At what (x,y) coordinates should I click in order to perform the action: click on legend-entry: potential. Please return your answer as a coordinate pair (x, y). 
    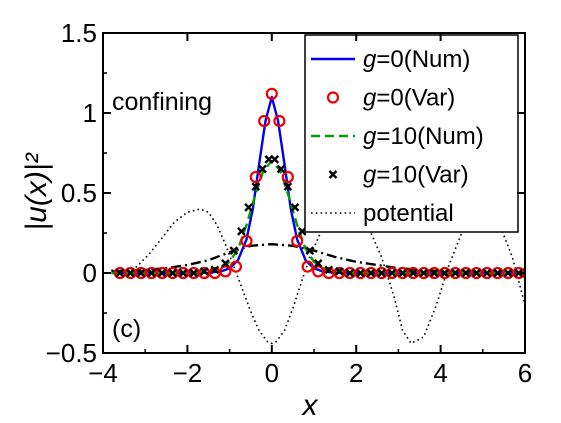
    Looking at the image, I should click on (382, 213).